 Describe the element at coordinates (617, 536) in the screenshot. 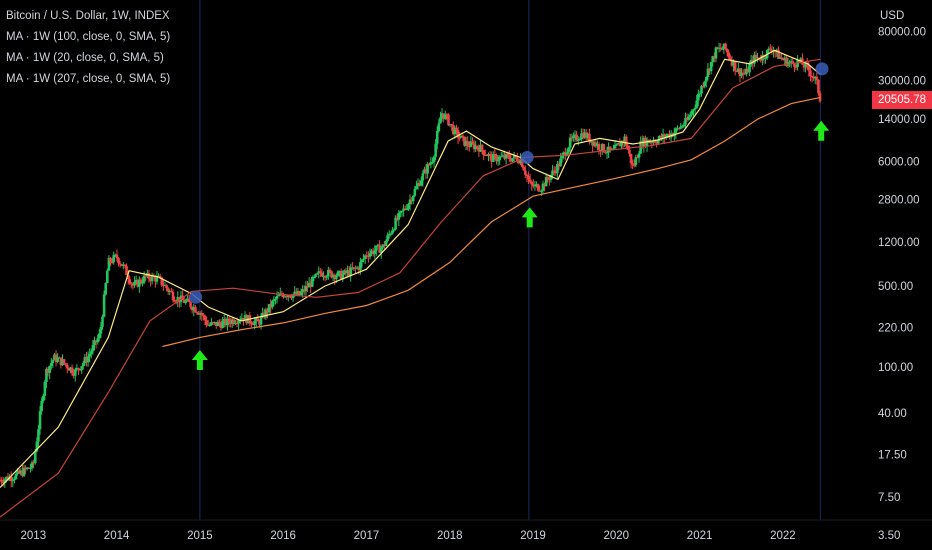

I see `x-tick-label: 2020` at that location.